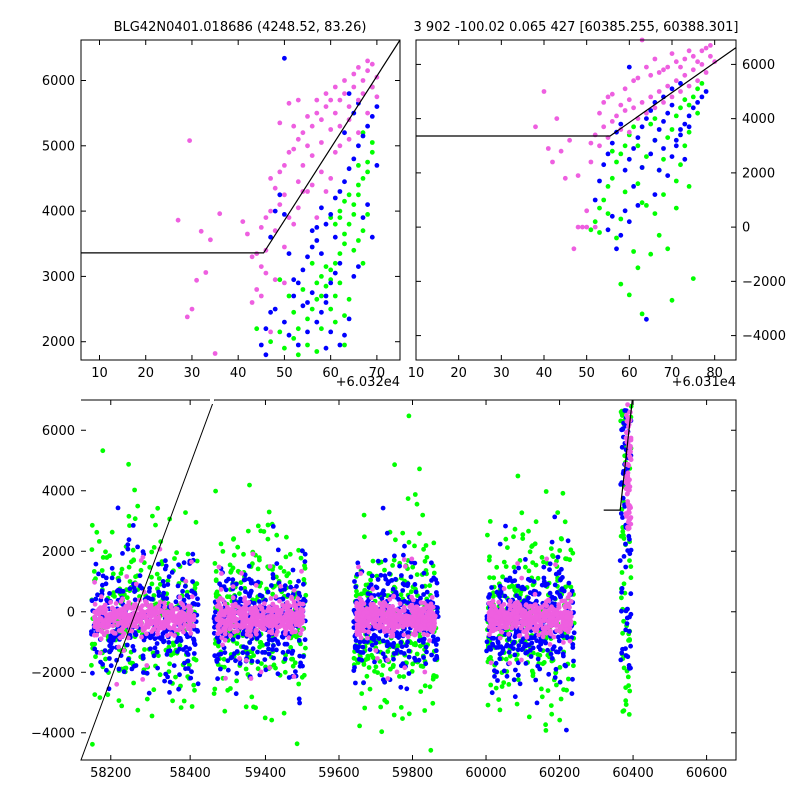 This screenshot has width=800, height=805. What do you see at coordinates (58, 491) in the screenshot?
I see `bottom-ytick-label: 4000` at bounding box center [58, 491].